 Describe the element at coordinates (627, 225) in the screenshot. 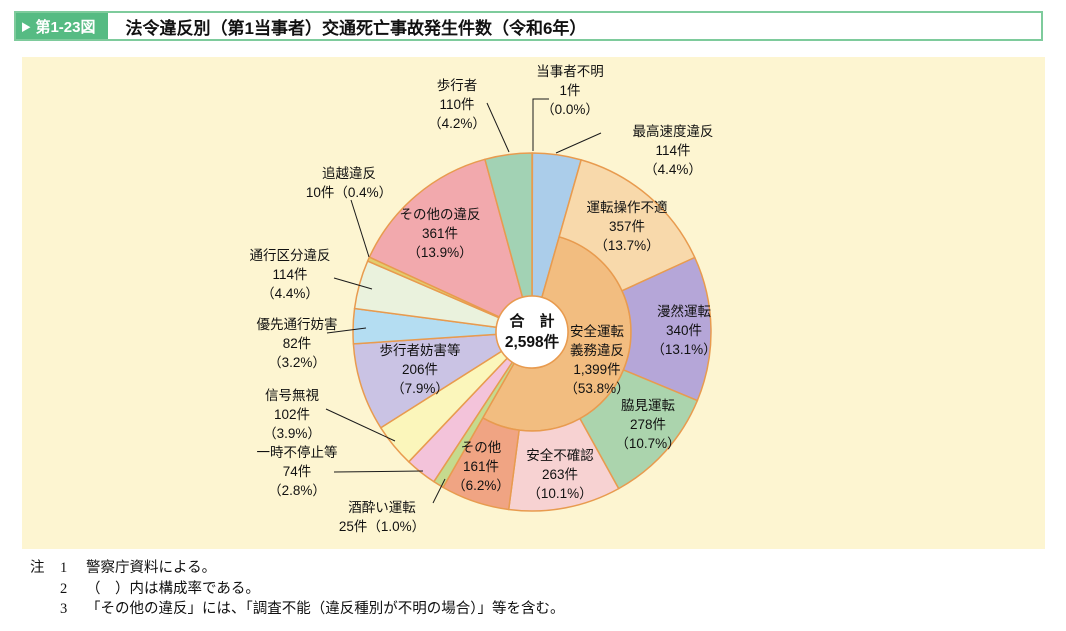

I see `pie-wedge-unten-sosa` at that location.